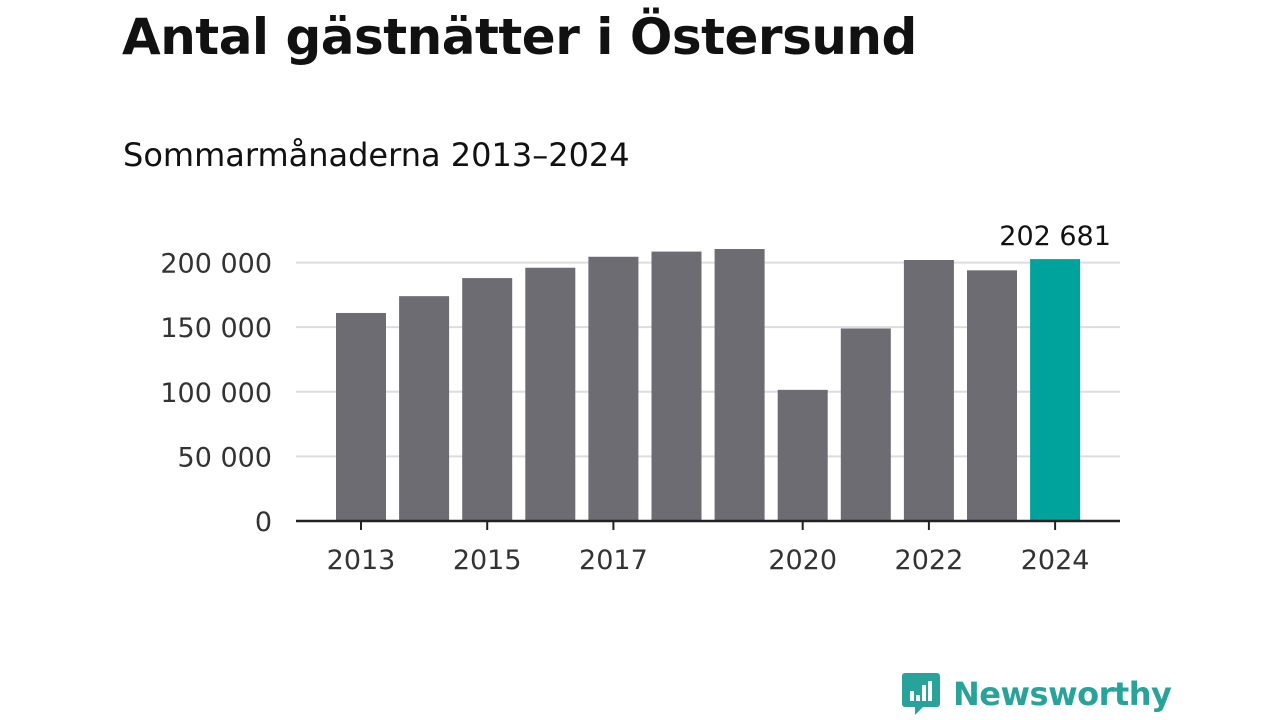 The image size is (1280, 720). What do you see at coordinates (613, 560) in the screenshot?
I see `x-tick-label: 2017` at bounding box center [613, 560].